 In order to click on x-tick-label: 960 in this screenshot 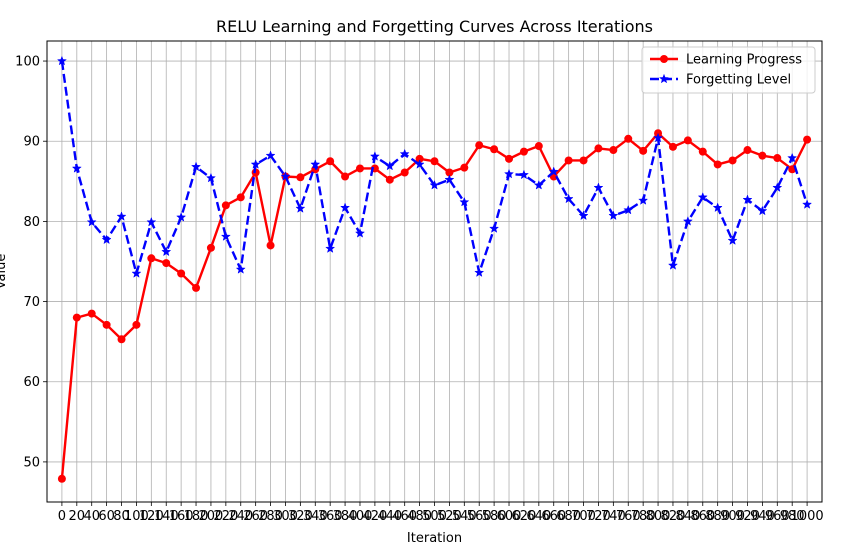, I will do `click(777, 516)`.